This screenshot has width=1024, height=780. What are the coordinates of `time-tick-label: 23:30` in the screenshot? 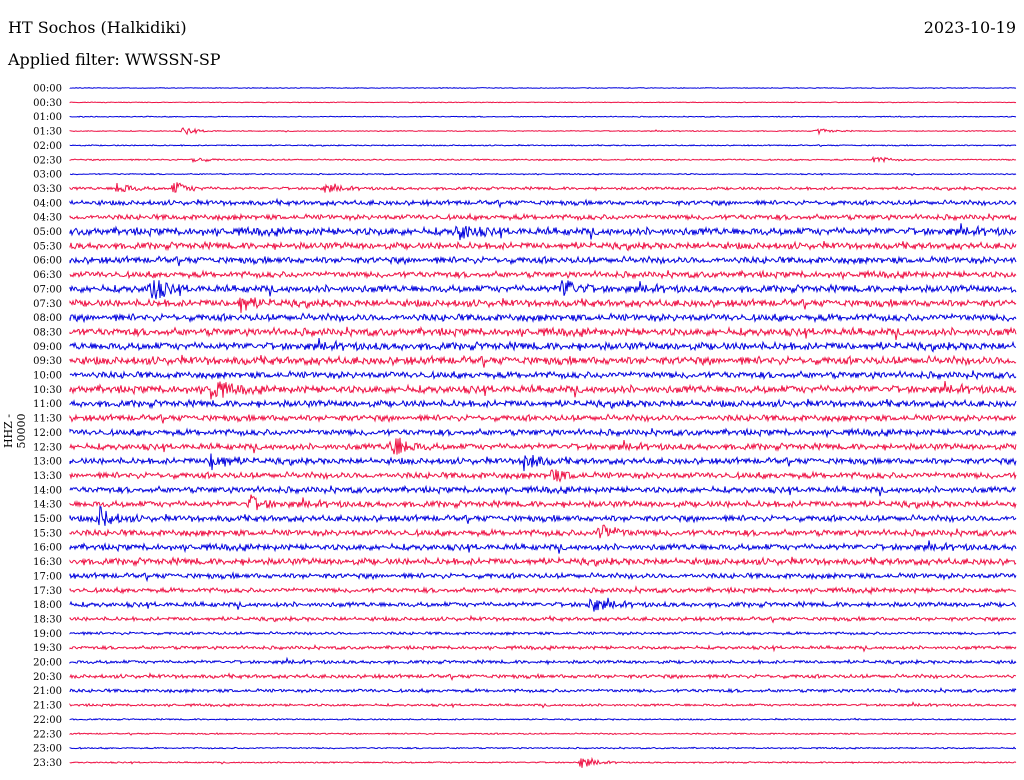 It's located at (47, 763).